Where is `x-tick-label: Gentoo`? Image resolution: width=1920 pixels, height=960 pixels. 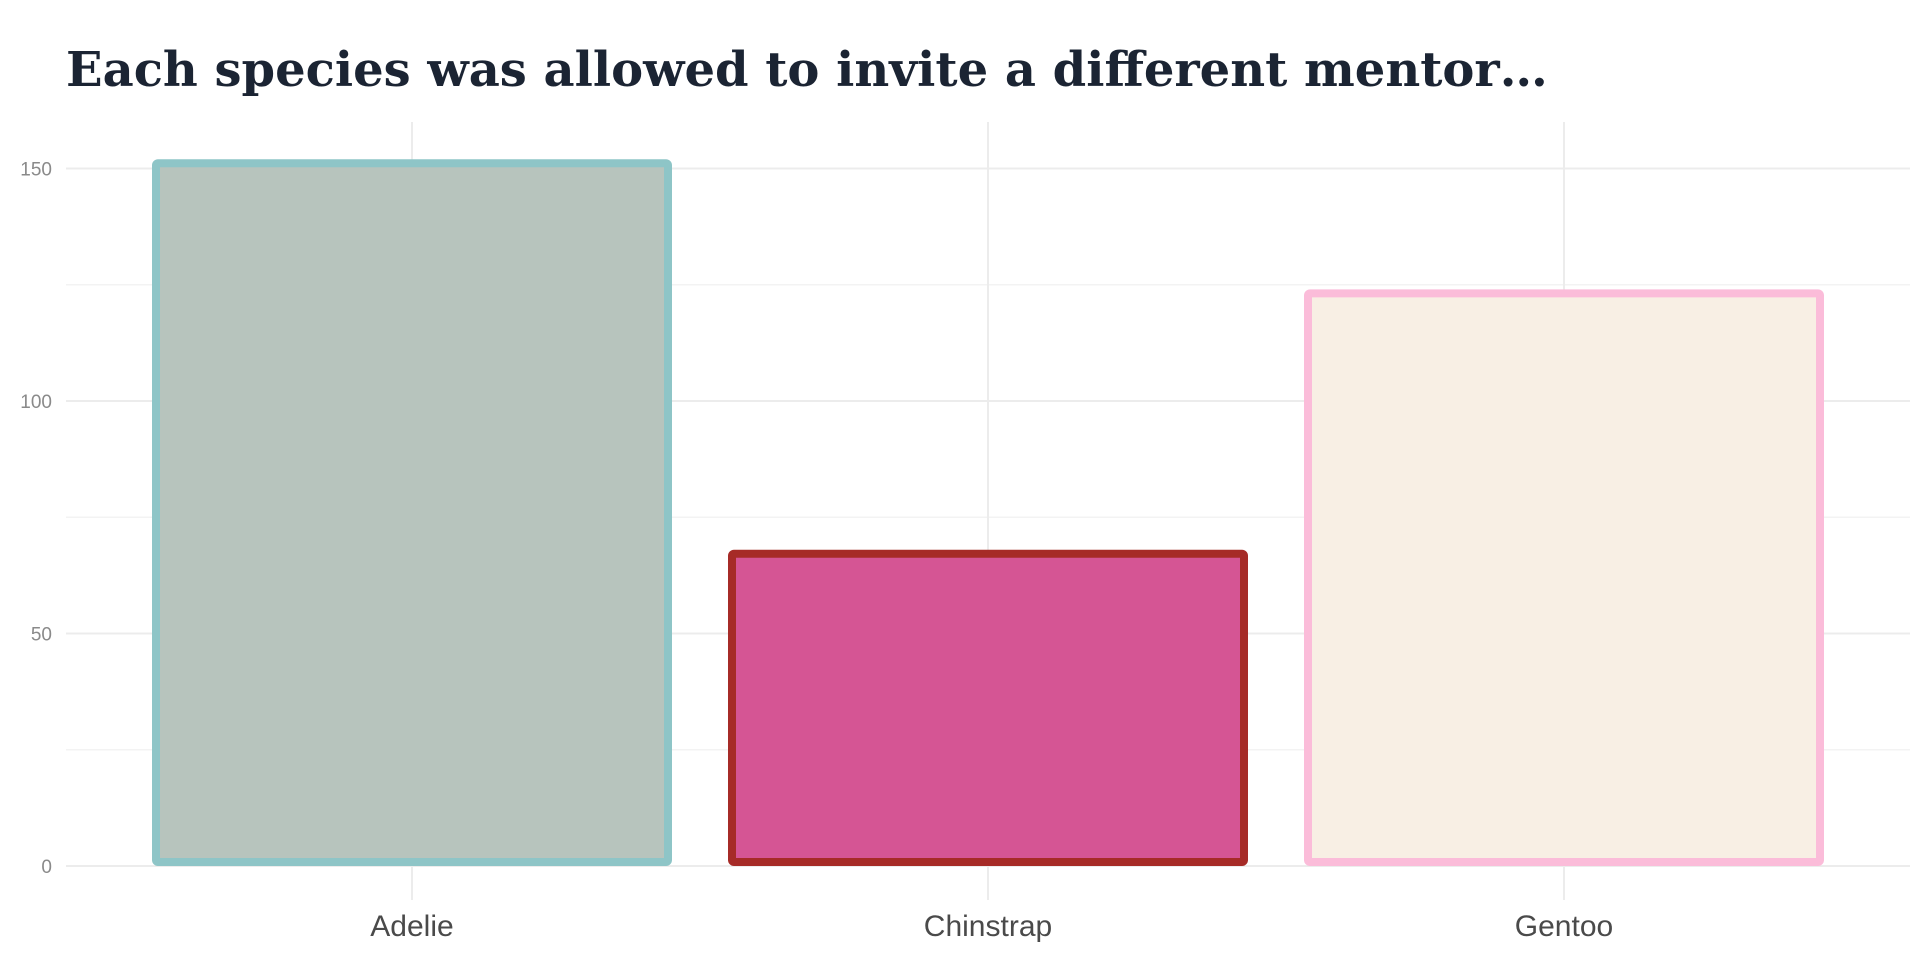
x-tick-label: Gentoo is located at coordinates (1564, 926).